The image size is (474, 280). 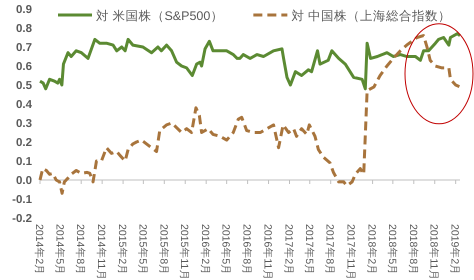 What do you see at coordinates (24, 105) in the screenshot?
I see `y-tick-label: 0.4` at bounding box center [24, 105].